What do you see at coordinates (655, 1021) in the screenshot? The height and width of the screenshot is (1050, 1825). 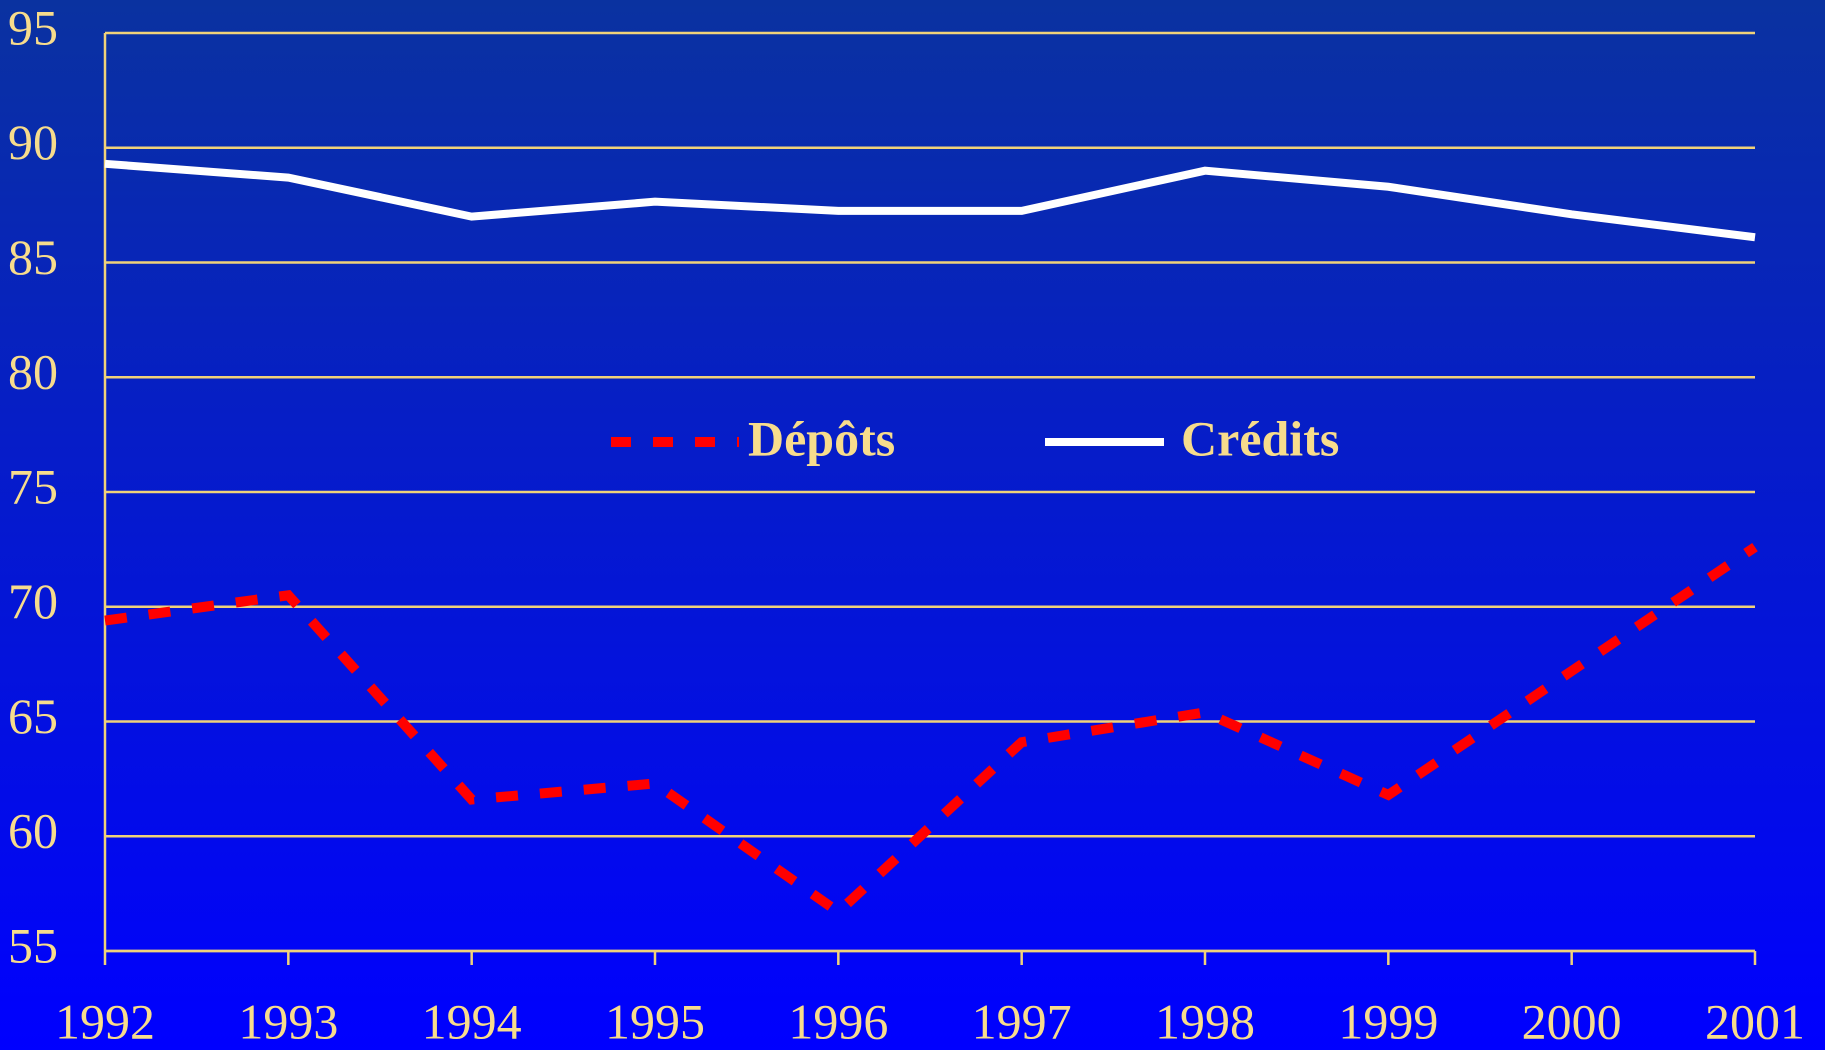 I see `x-tick-label: 1995` at bounding box center [655, 1021].